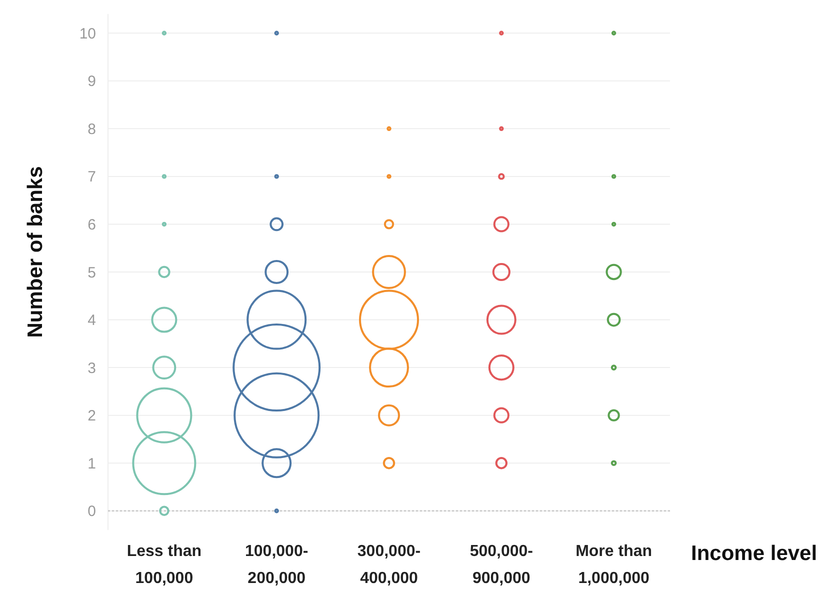  What do you see at coordinates (92, 81) in the screenshot?
I see `y-tick-label: 9` at bounding box center [92, 81].